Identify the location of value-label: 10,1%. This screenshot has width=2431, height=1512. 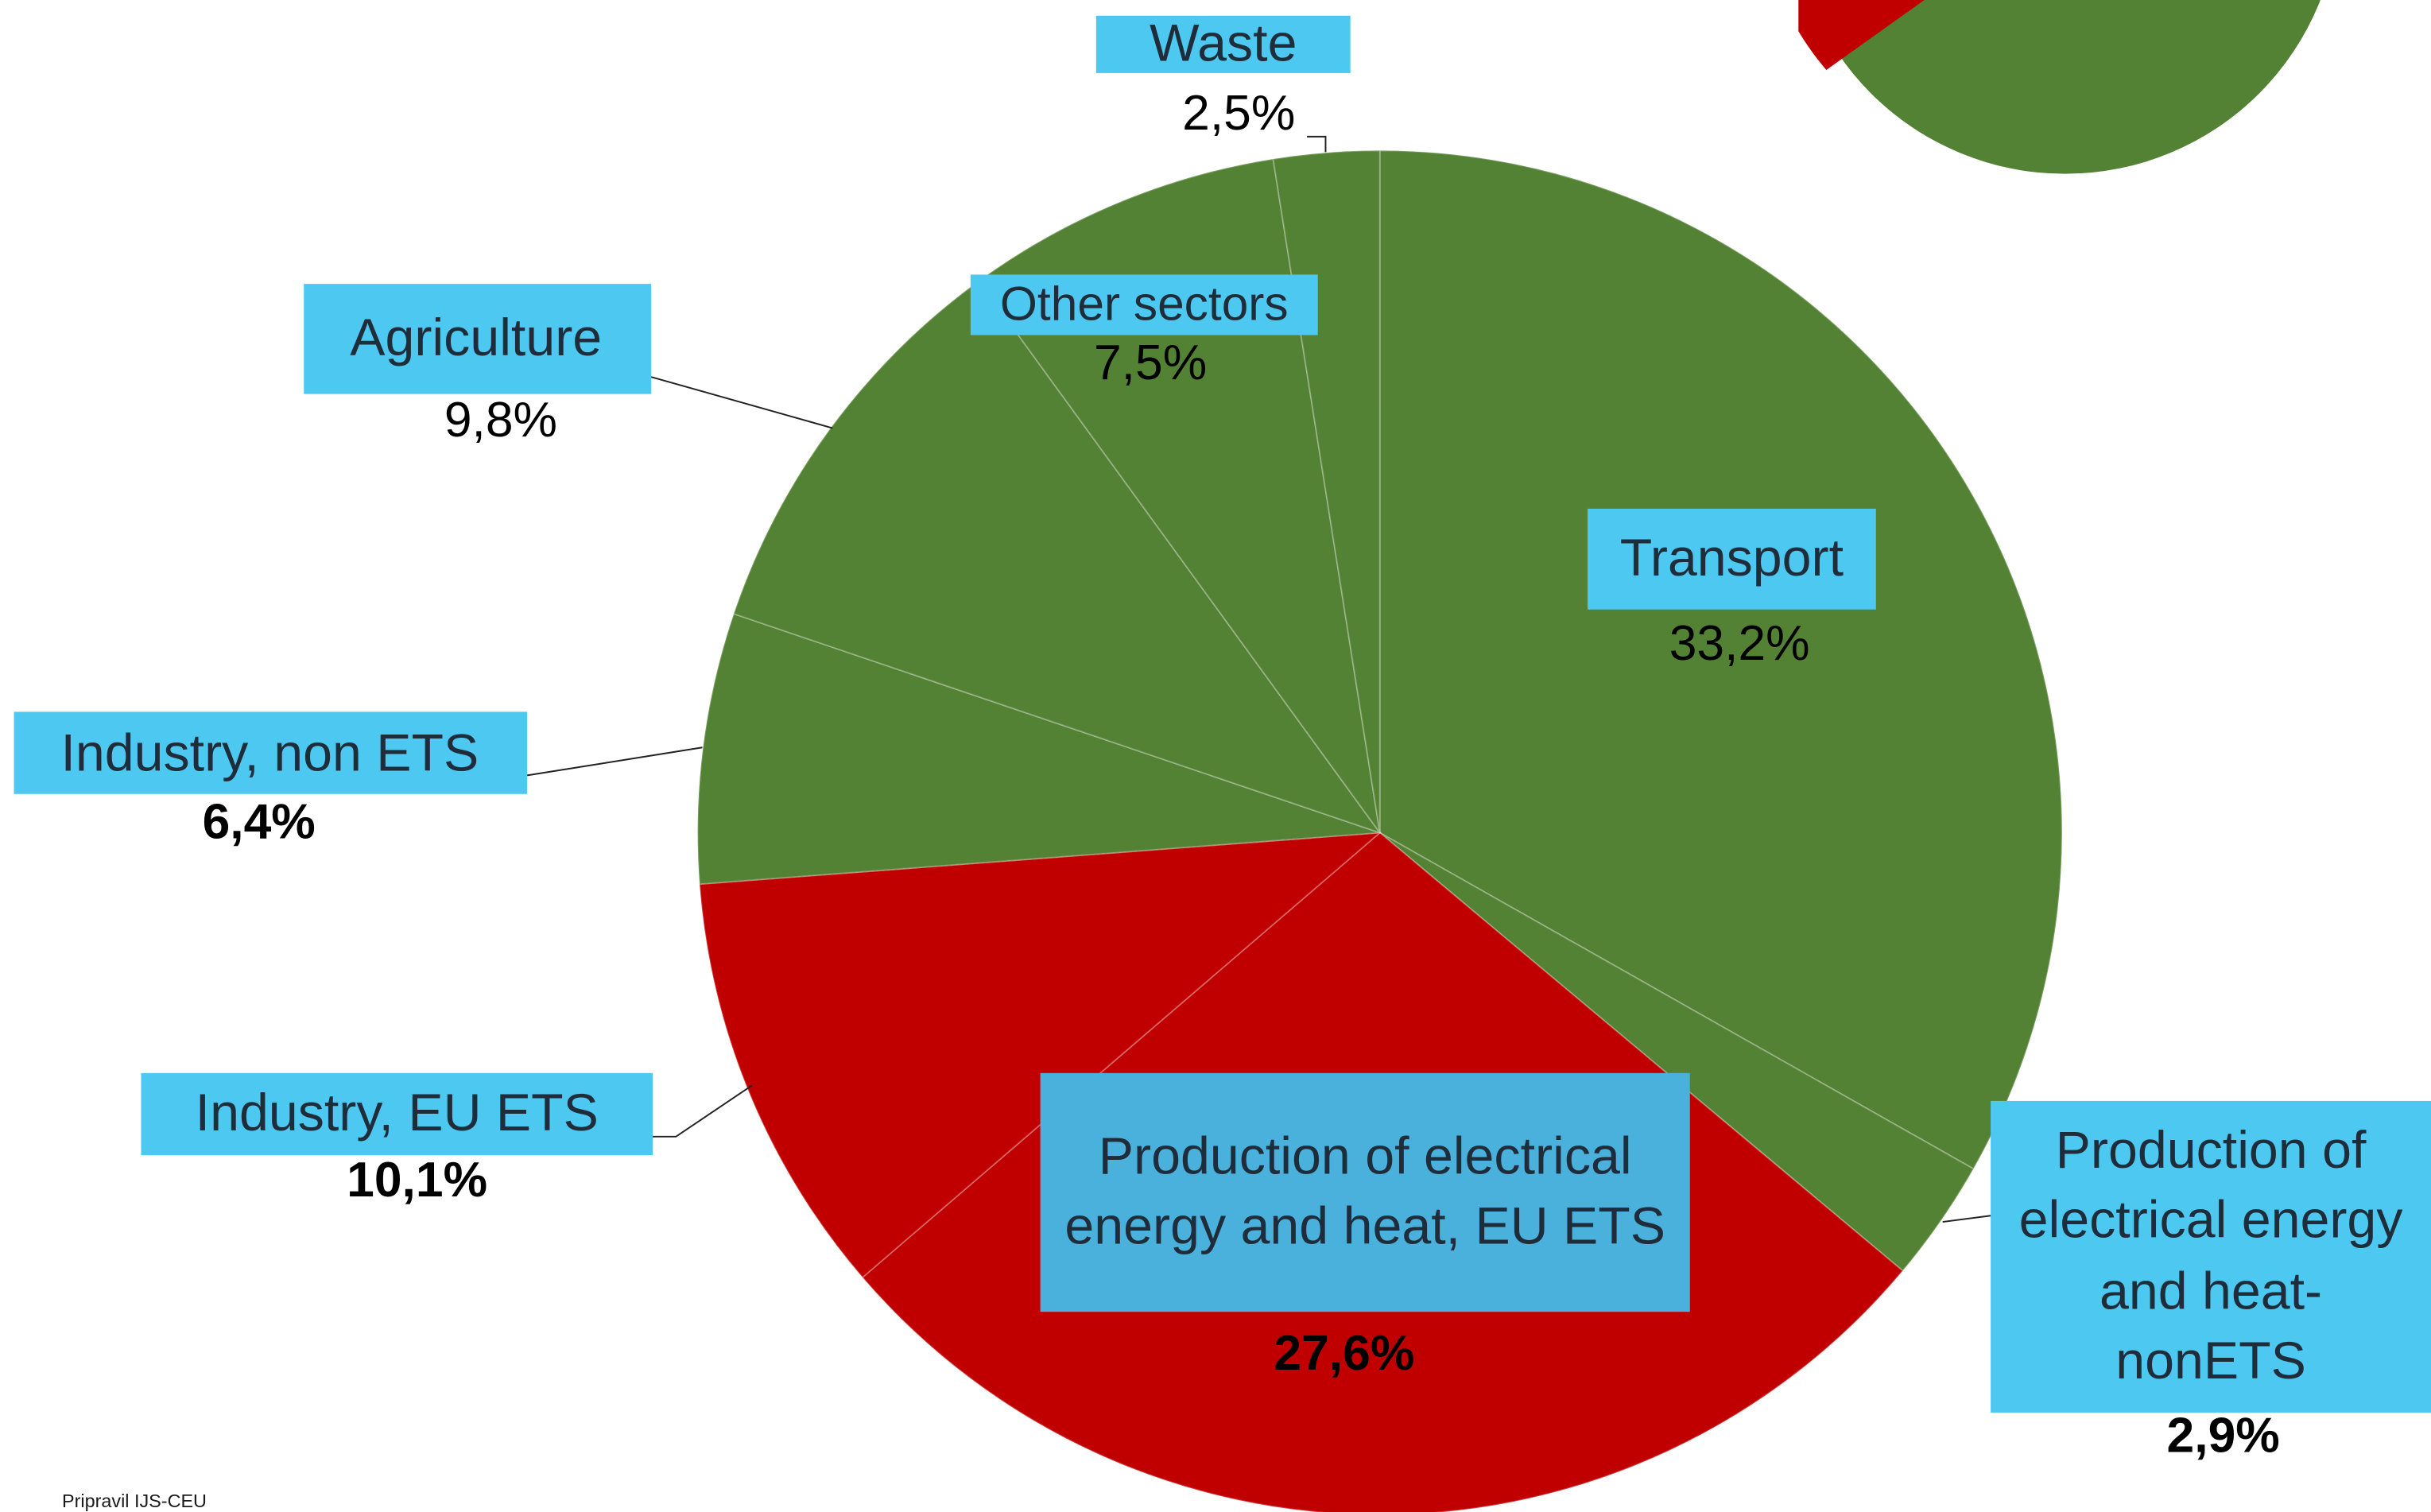
(417, 1180).